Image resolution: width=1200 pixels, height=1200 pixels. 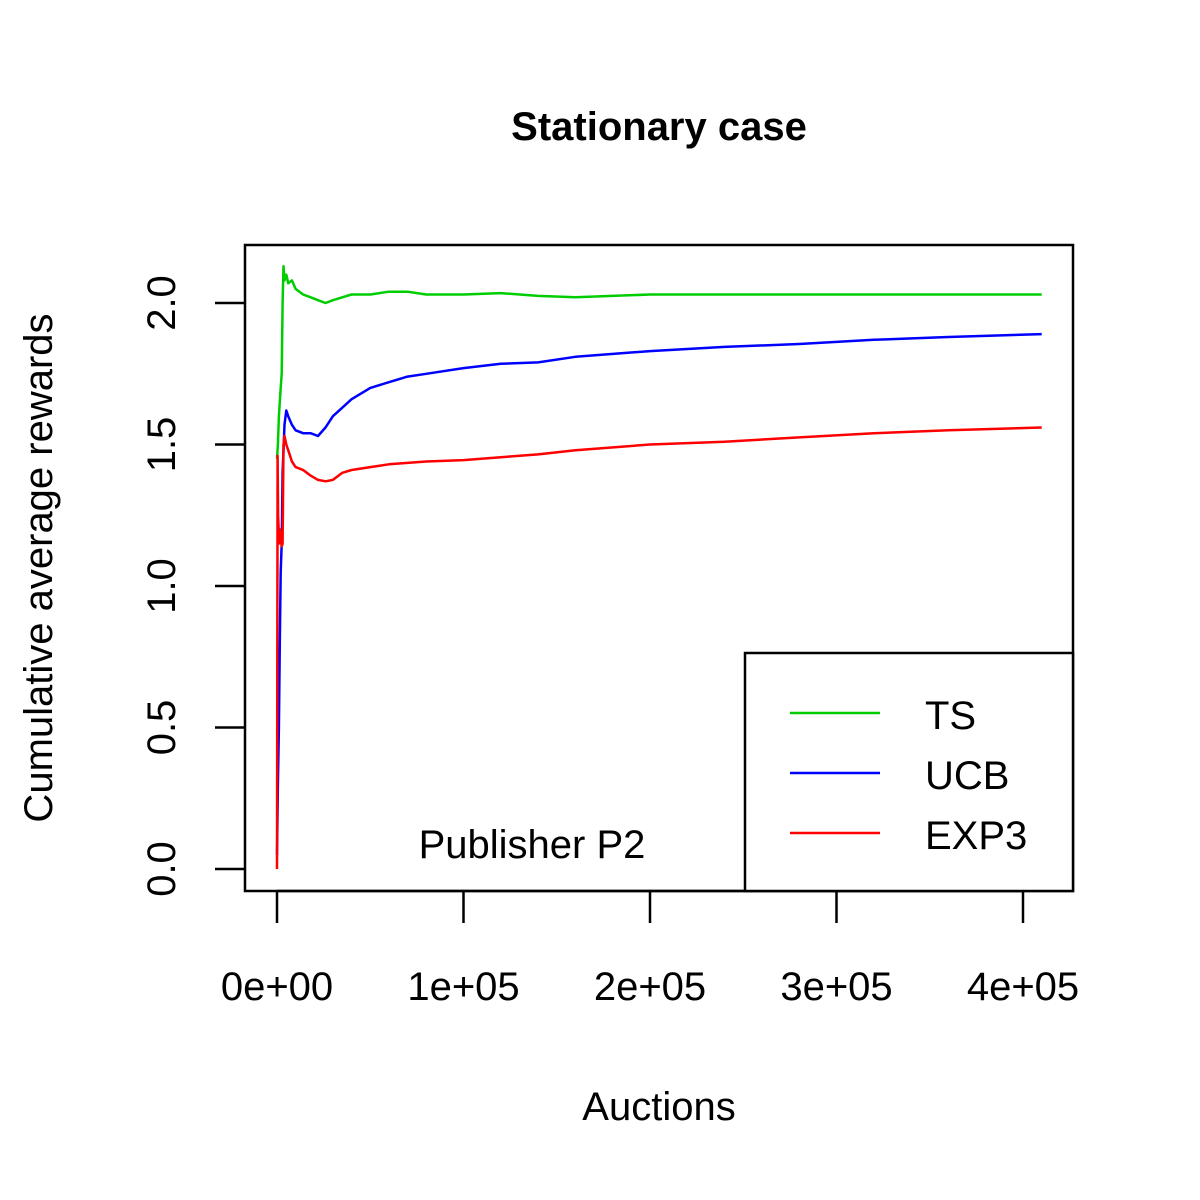 I want to click on legend-label-ucb: UCB, so click(x=967, y=776).